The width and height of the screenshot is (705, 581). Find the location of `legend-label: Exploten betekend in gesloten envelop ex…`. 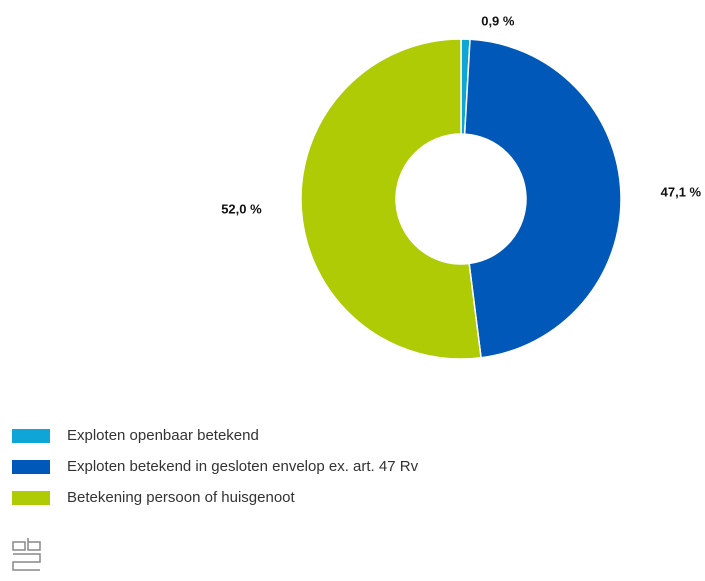

legend-label: Exploten betekend in gesloten envelop ex… is located at coordinates (243, 466).